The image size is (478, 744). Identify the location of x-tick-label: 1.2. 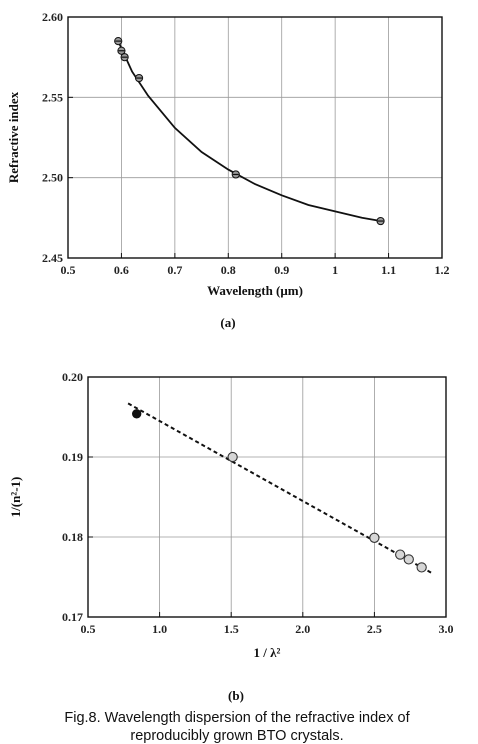
(442, 270).